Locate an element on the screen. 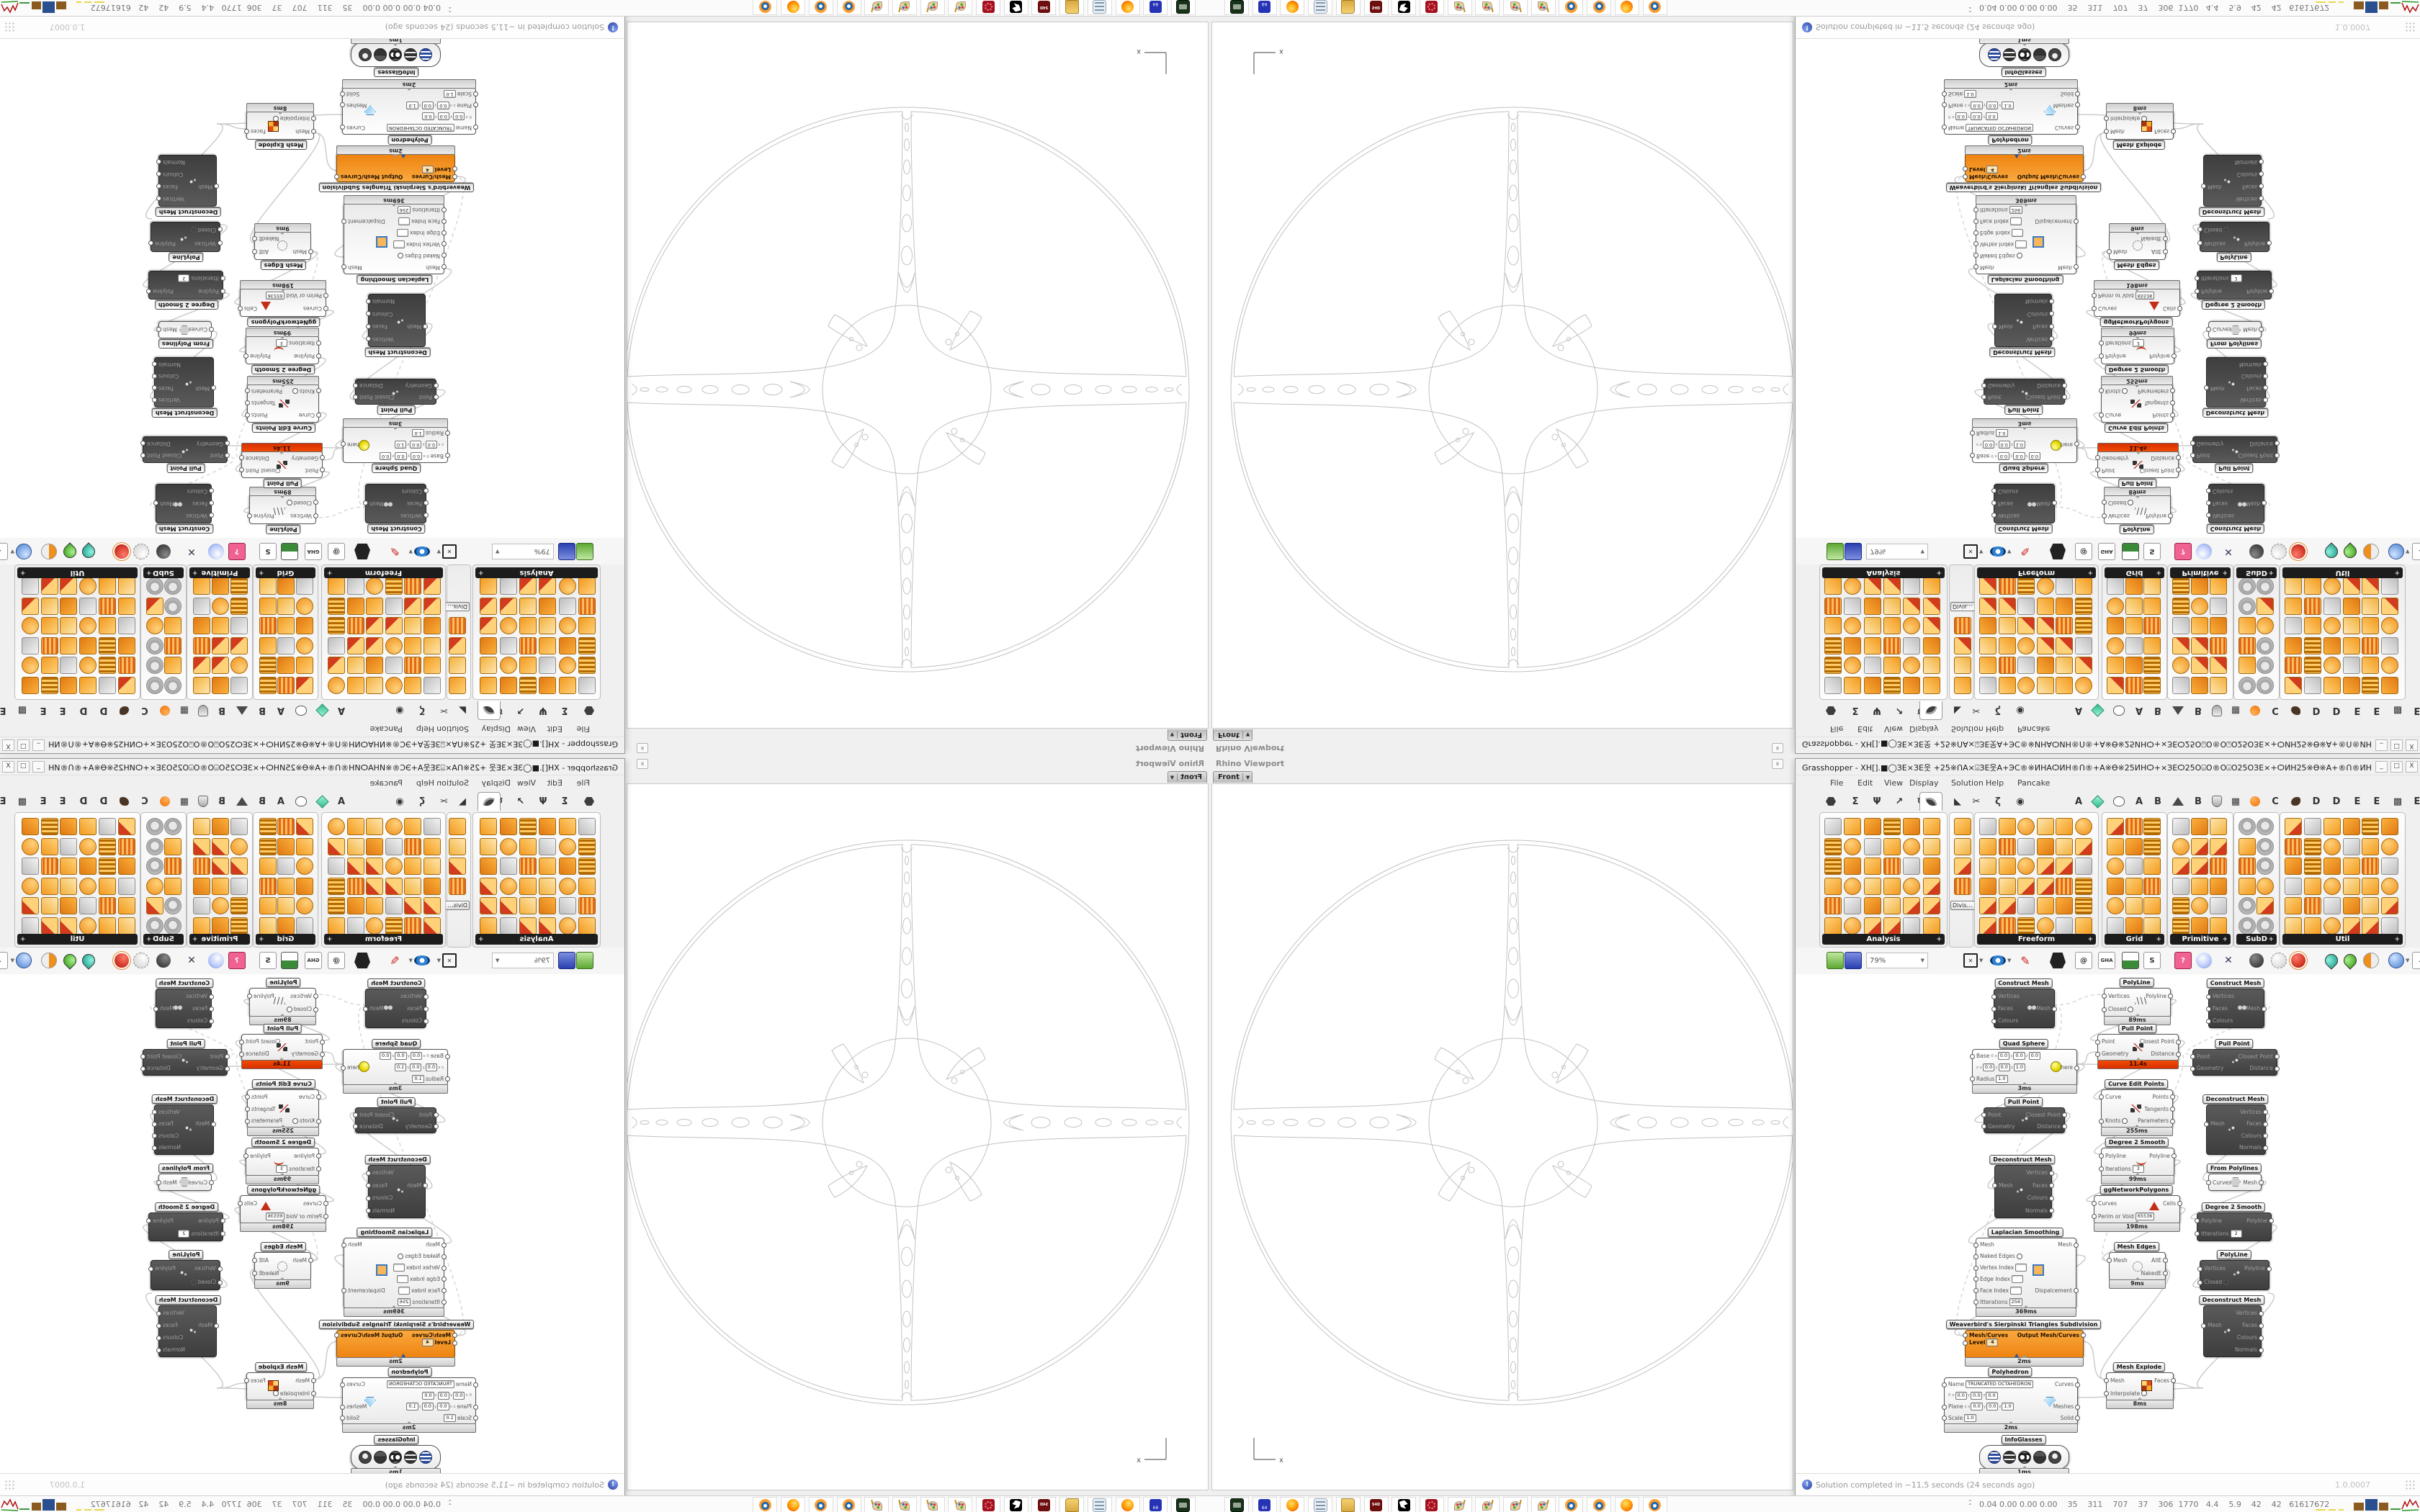 Image resolution: width=2420 pixels, height=1512 pixels. tab-plugin-b2: B is located at coordinates (222, 801).